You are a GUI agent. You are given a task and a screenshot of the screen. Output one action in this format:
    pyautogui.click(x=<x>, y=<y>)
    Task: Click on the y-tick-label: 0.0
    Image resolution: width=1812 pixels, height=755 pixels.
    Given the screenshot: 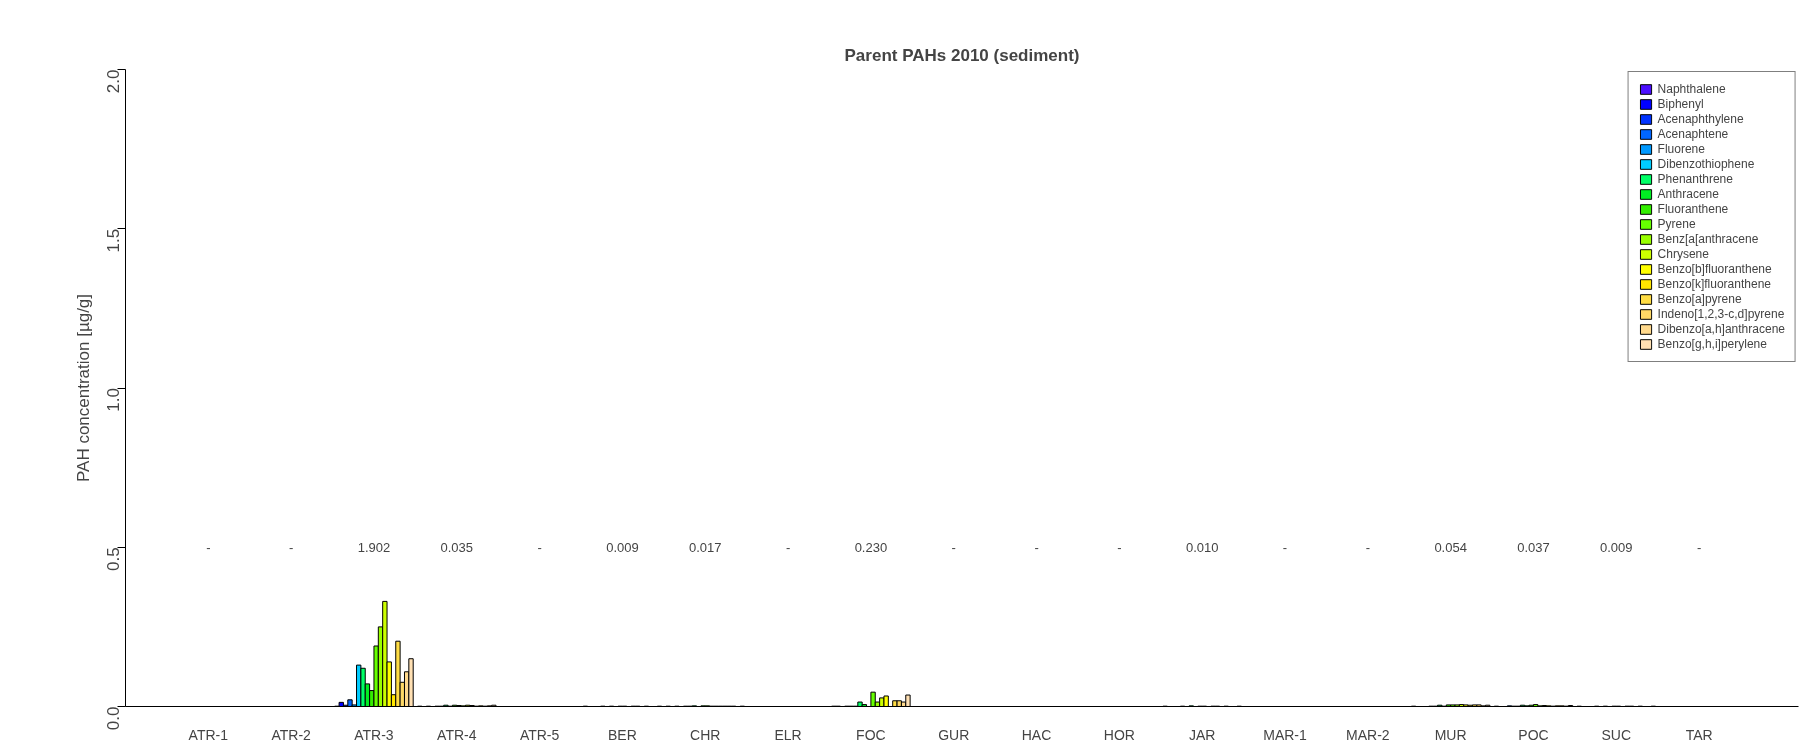 What is the action you would take?
    pyautogui.click(x=113, y=718)
    